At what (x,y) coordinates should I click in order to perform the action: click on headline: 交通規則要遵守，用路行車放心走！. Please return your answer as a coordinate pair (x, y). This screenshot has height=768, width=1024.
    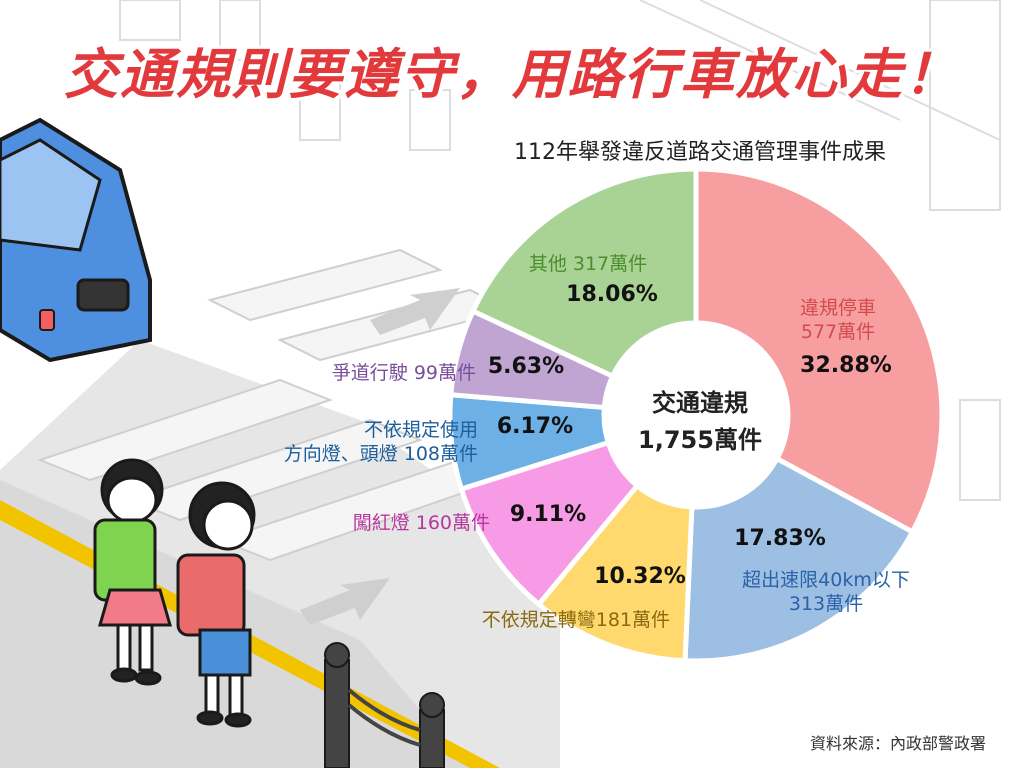
    Looking at the image, I should click on (512, 74).